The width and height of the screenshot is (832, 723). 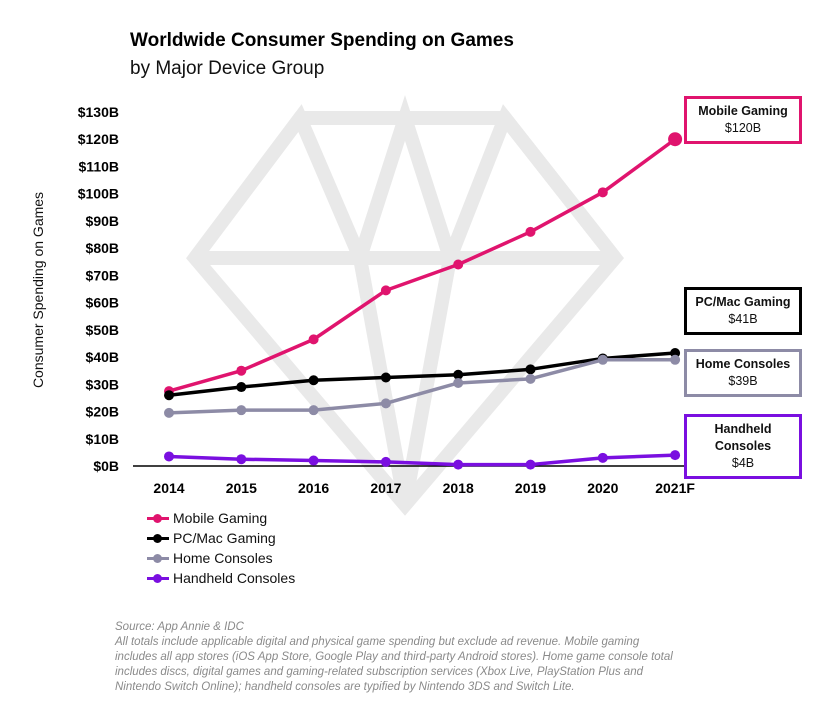 I want to click on x-tick-label: 2020, so click(x=602, y=488).